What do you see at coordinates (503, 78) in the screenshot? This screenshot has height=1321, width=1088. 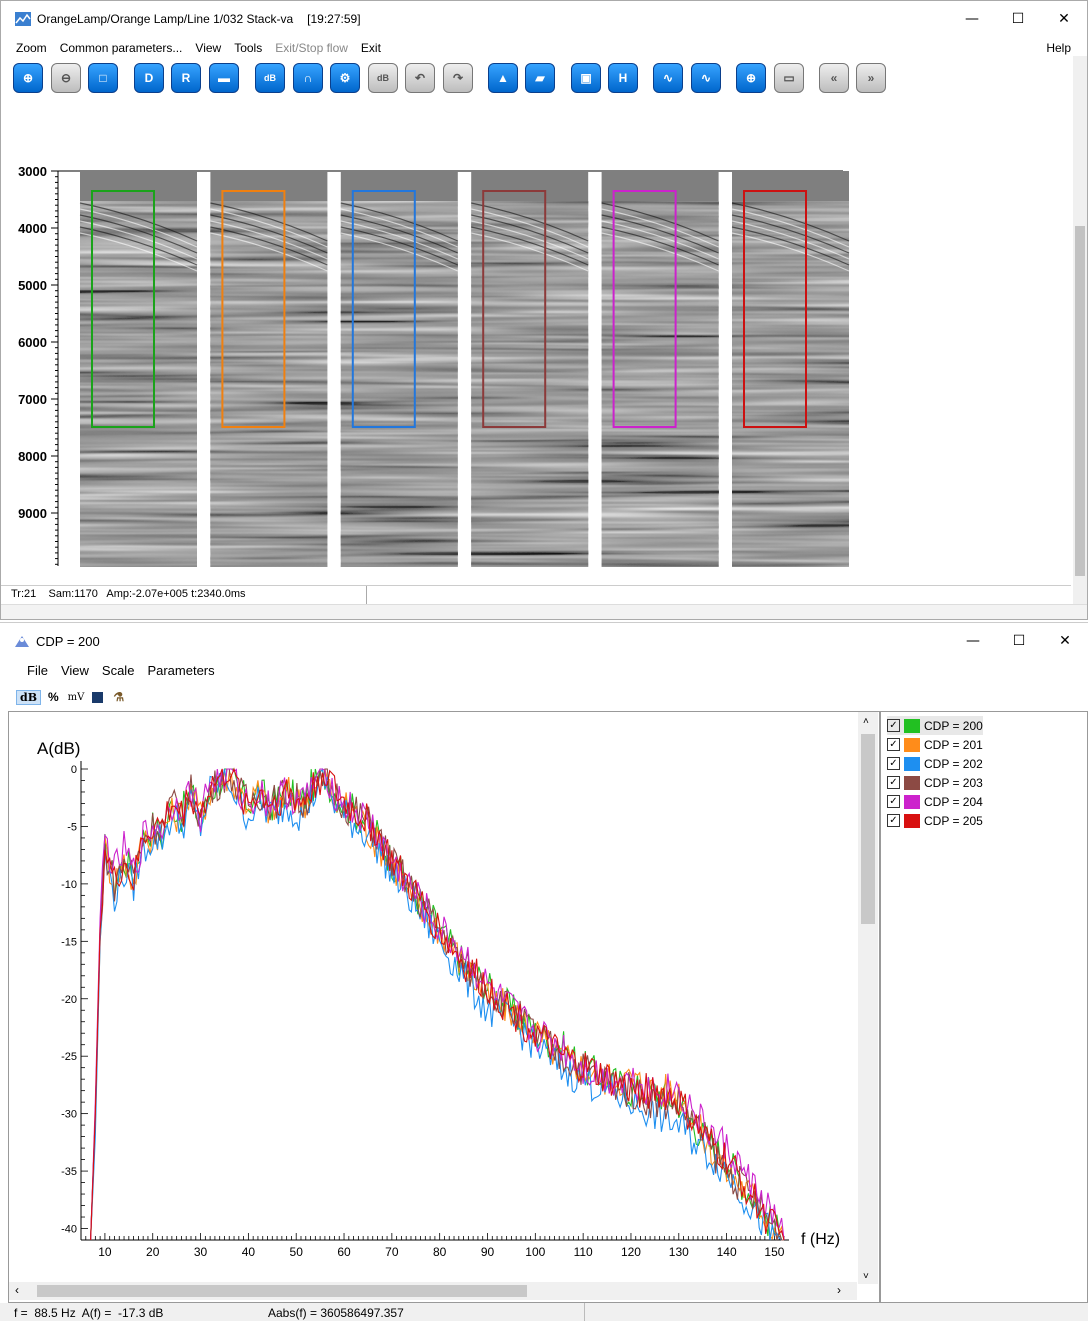 I see `triangle-icon: ▲` at bounding box center [503, 78].